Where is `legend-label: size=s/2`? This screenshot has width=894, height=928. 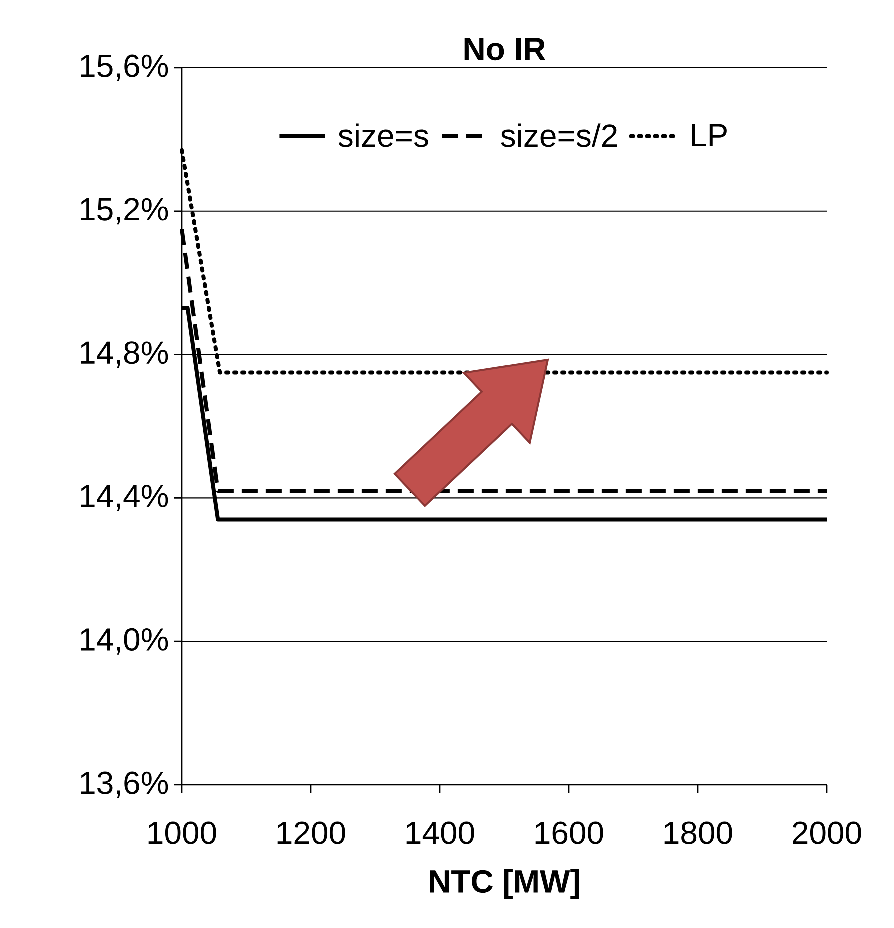 legend-label: size=s/2 is located at coordinates (559, 136).